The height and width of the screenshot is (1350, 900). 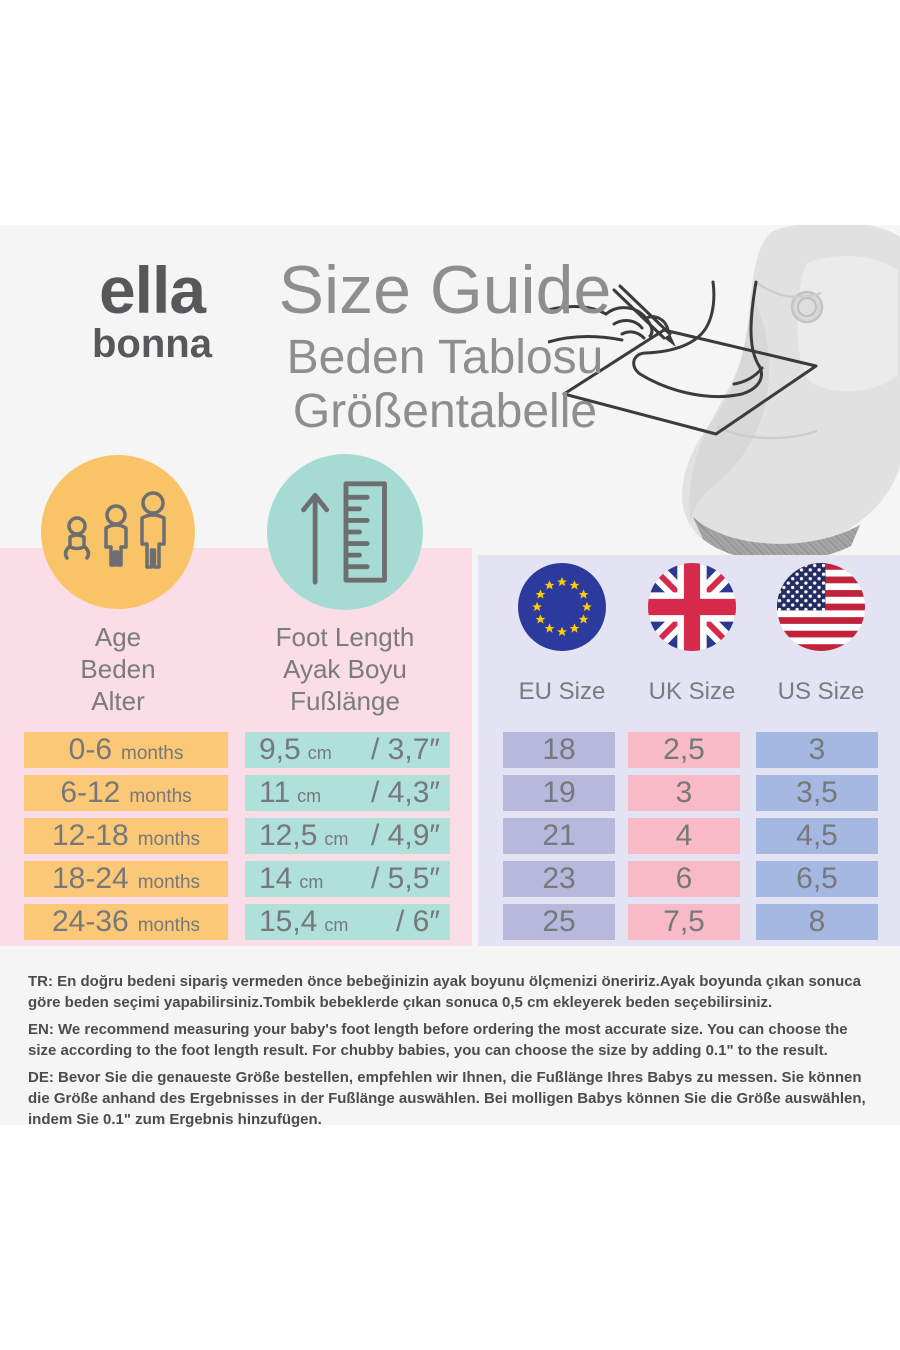 I want to click on age-label-tr: Beden, so click(x=118, y=669).